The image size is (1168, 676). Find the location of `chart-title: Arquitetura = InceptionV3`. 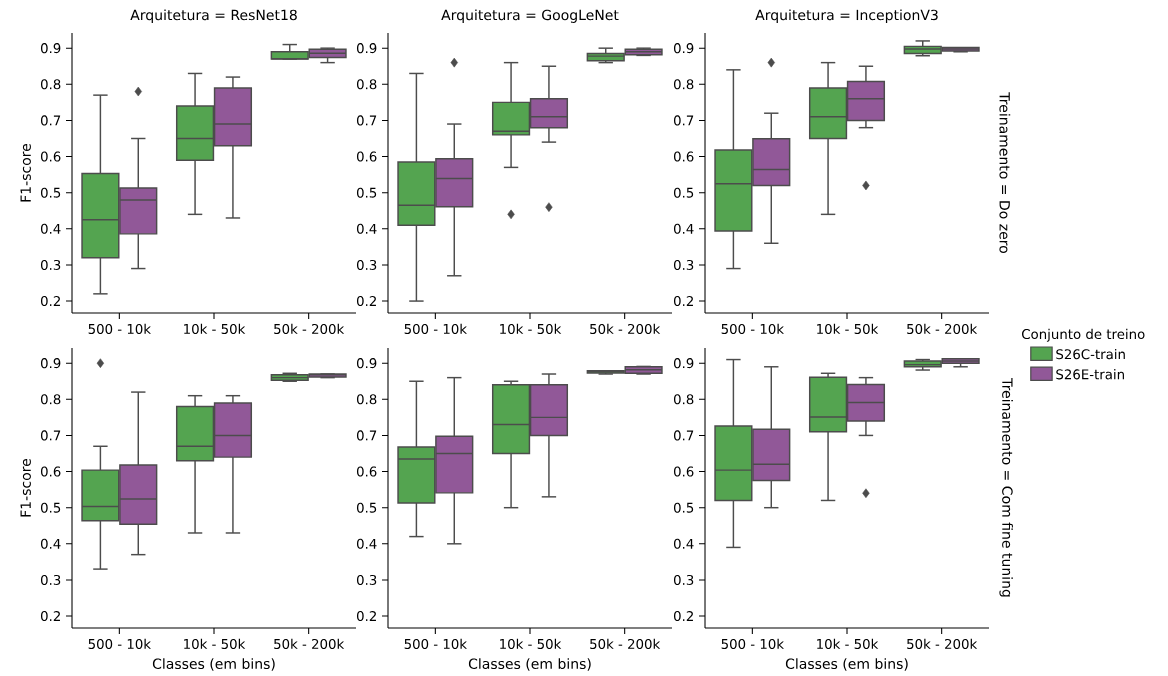

chart-title: Arquitetura = InceptionV3 is located at coordinates (846, 16).